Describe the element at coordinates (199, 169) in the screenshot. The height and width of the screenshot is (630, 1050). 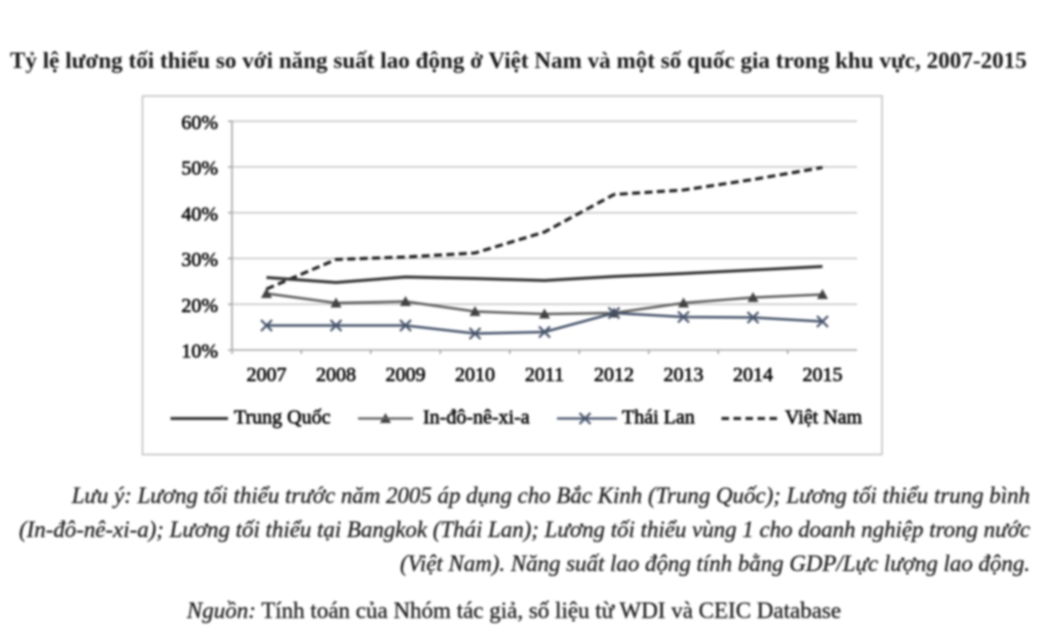
I see `svg-text: 50%` at that location.